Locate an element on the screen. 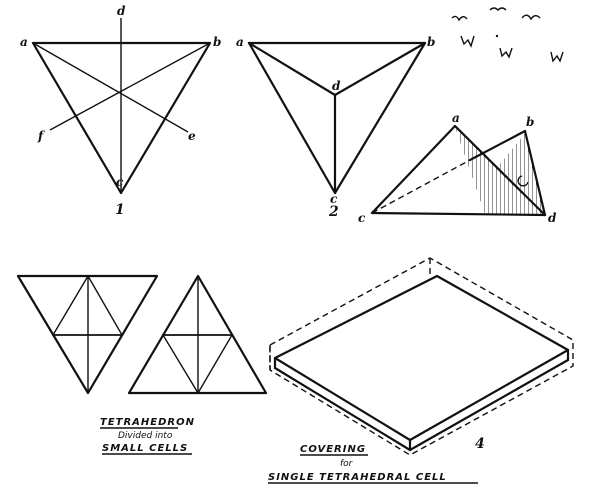  figure-2: a b d c 2 is located at coordinates (335, 127).